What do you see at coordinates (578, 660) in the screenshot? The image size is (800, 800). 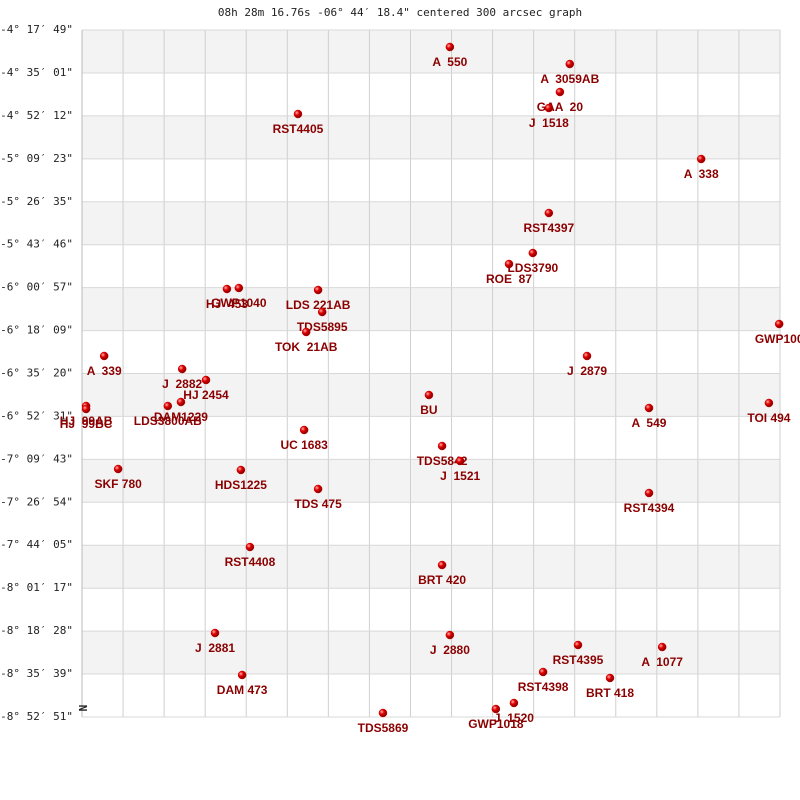 I see `star-label: RST4395` at bounding box center [578, 660].